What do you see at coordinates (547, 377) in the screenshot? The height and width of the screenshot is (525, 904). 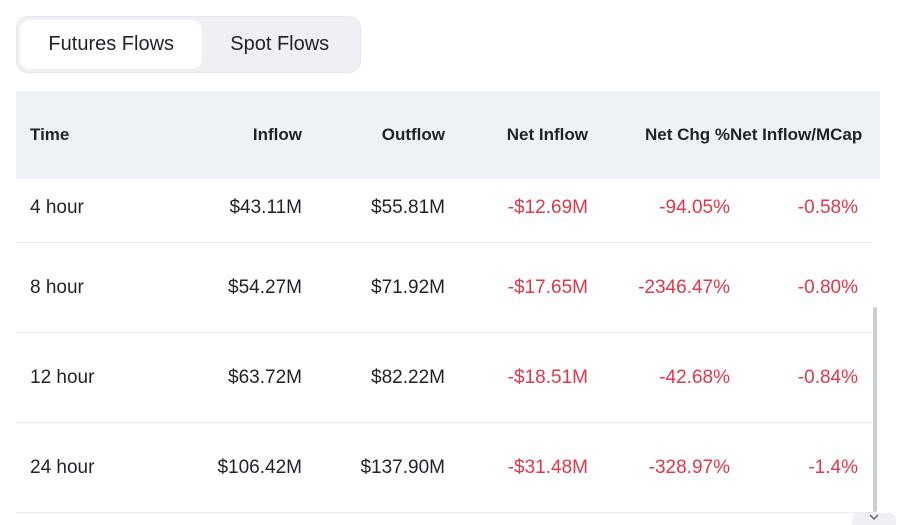 I see `cell-net-inflow: -$18.51M` at bounding box center [547, 377].